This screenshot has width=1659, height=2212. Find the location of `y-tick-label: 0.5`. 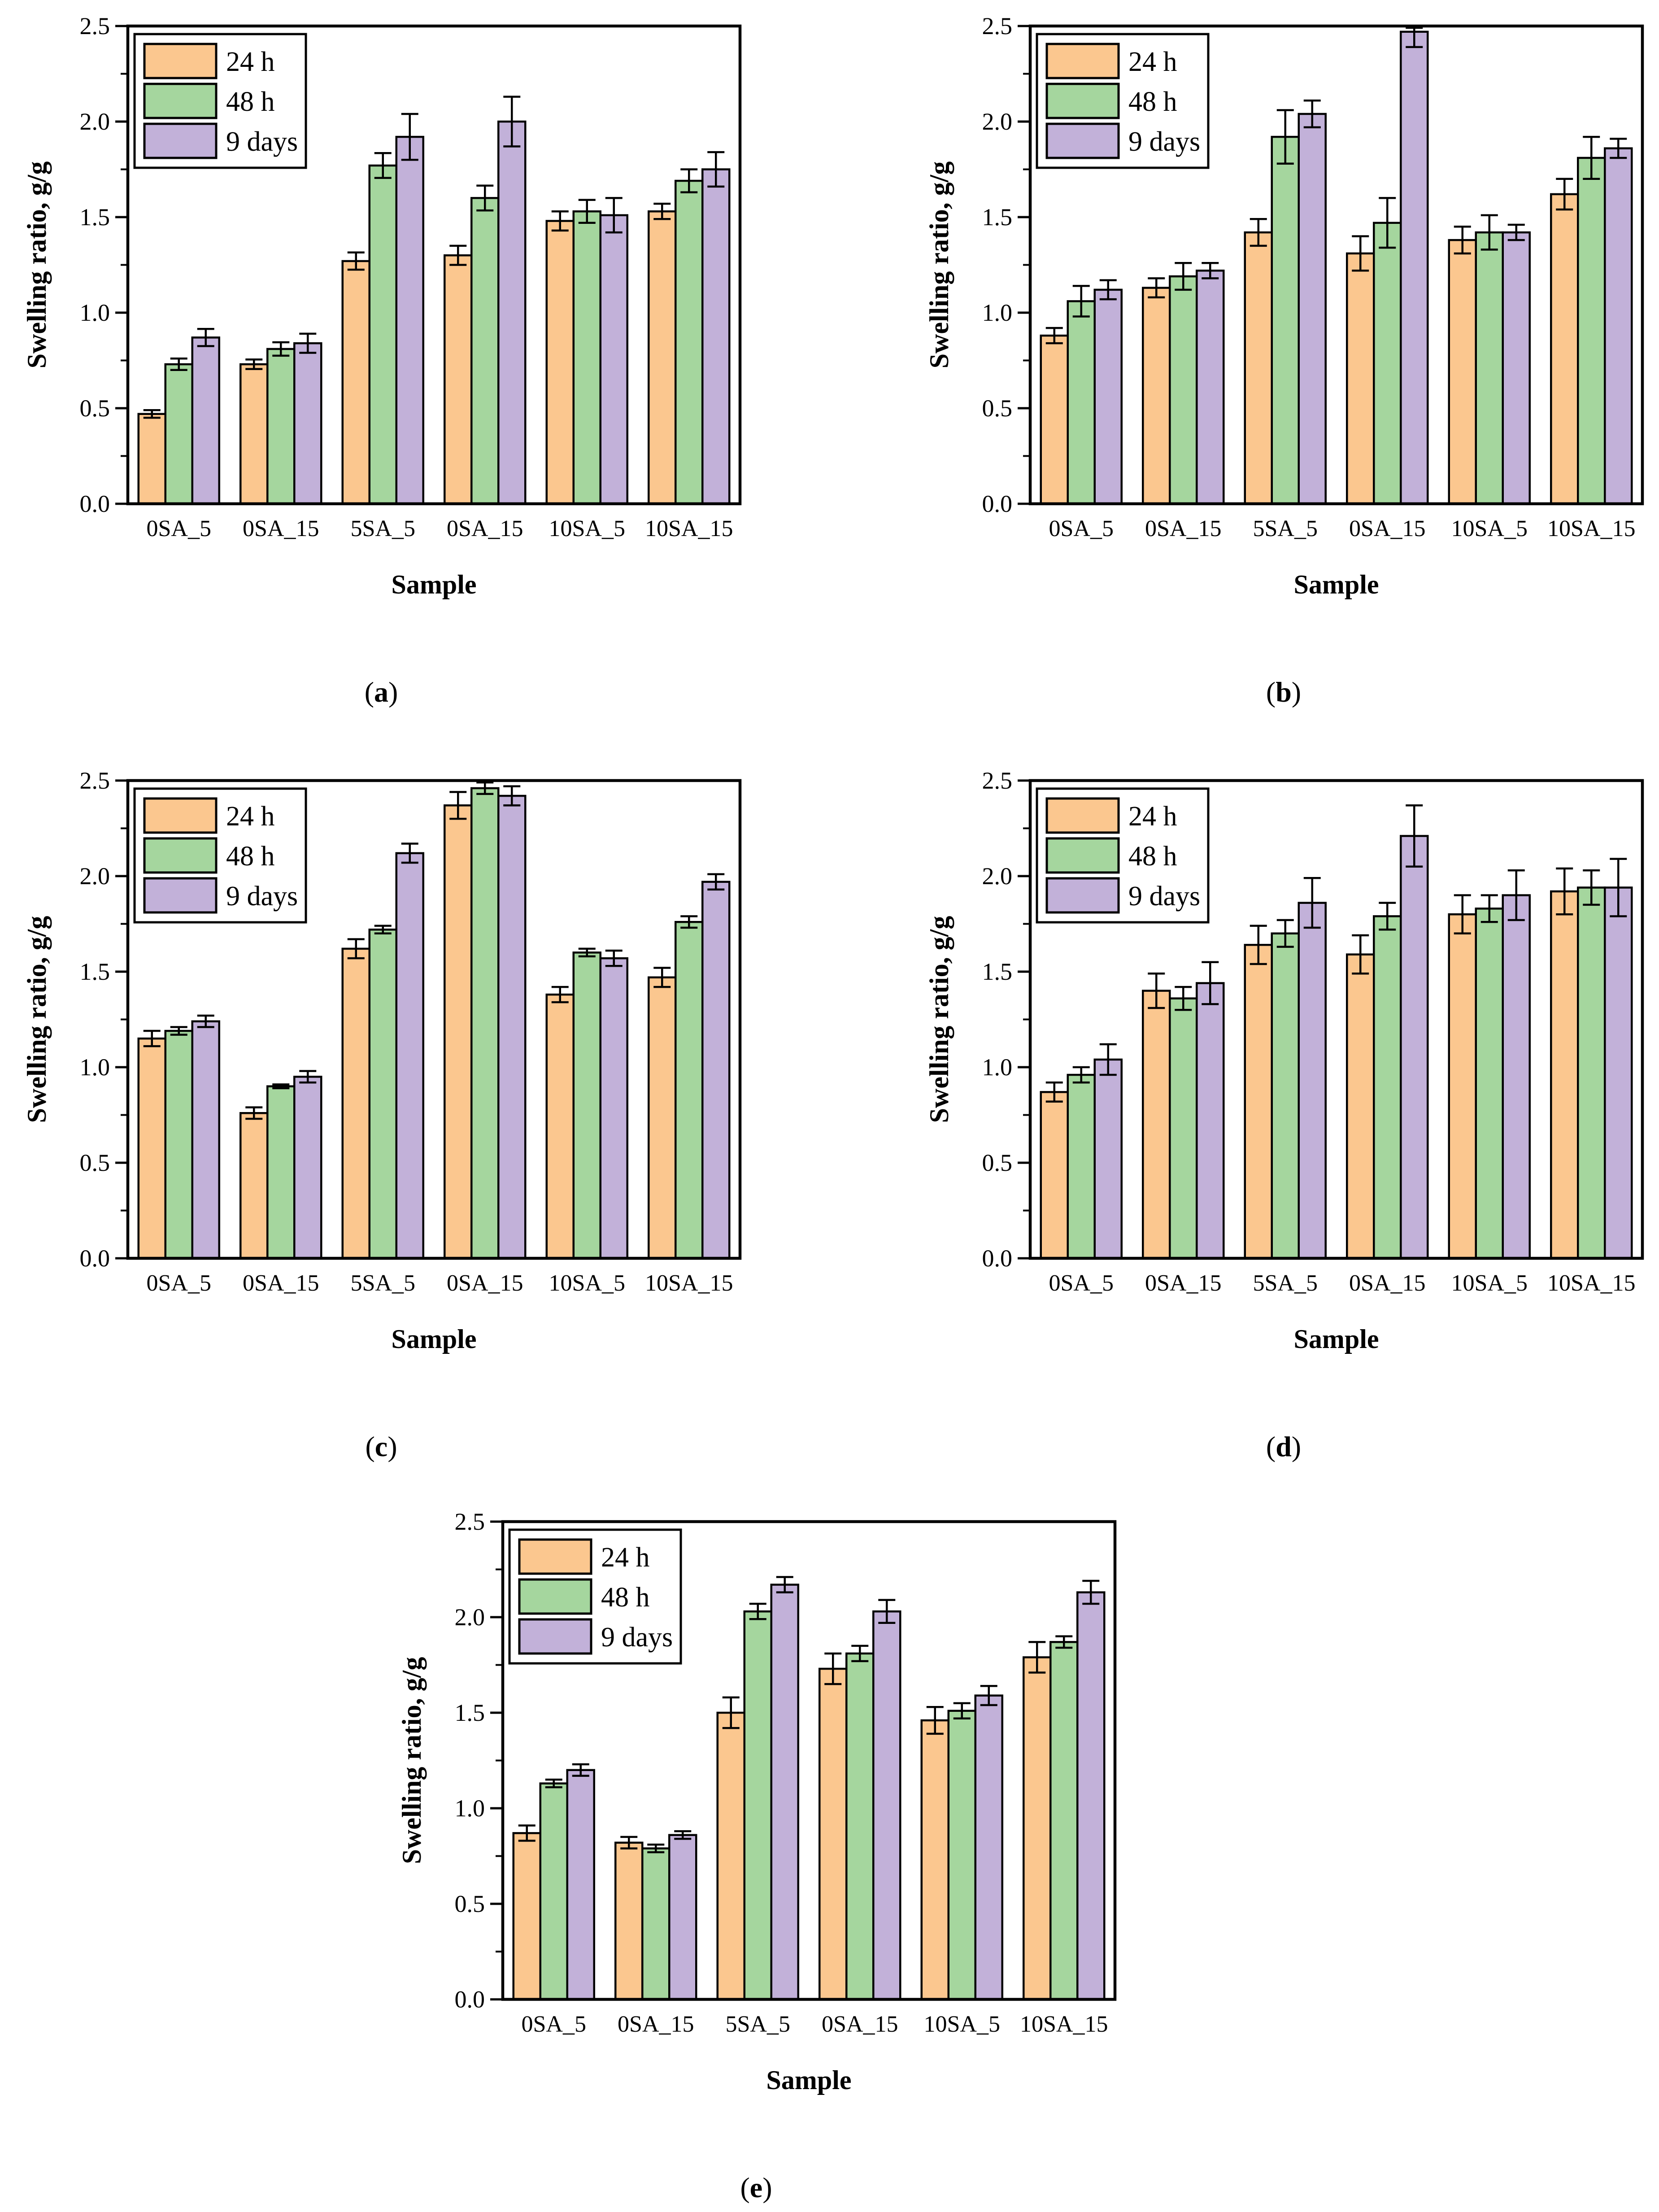

y-tick-label: 0.5 is located at coordinates (470, 1903).